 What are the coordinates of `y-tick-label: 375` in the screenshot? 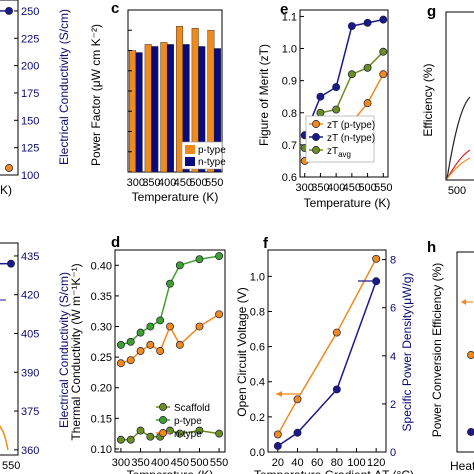 It's located at (30, 412).